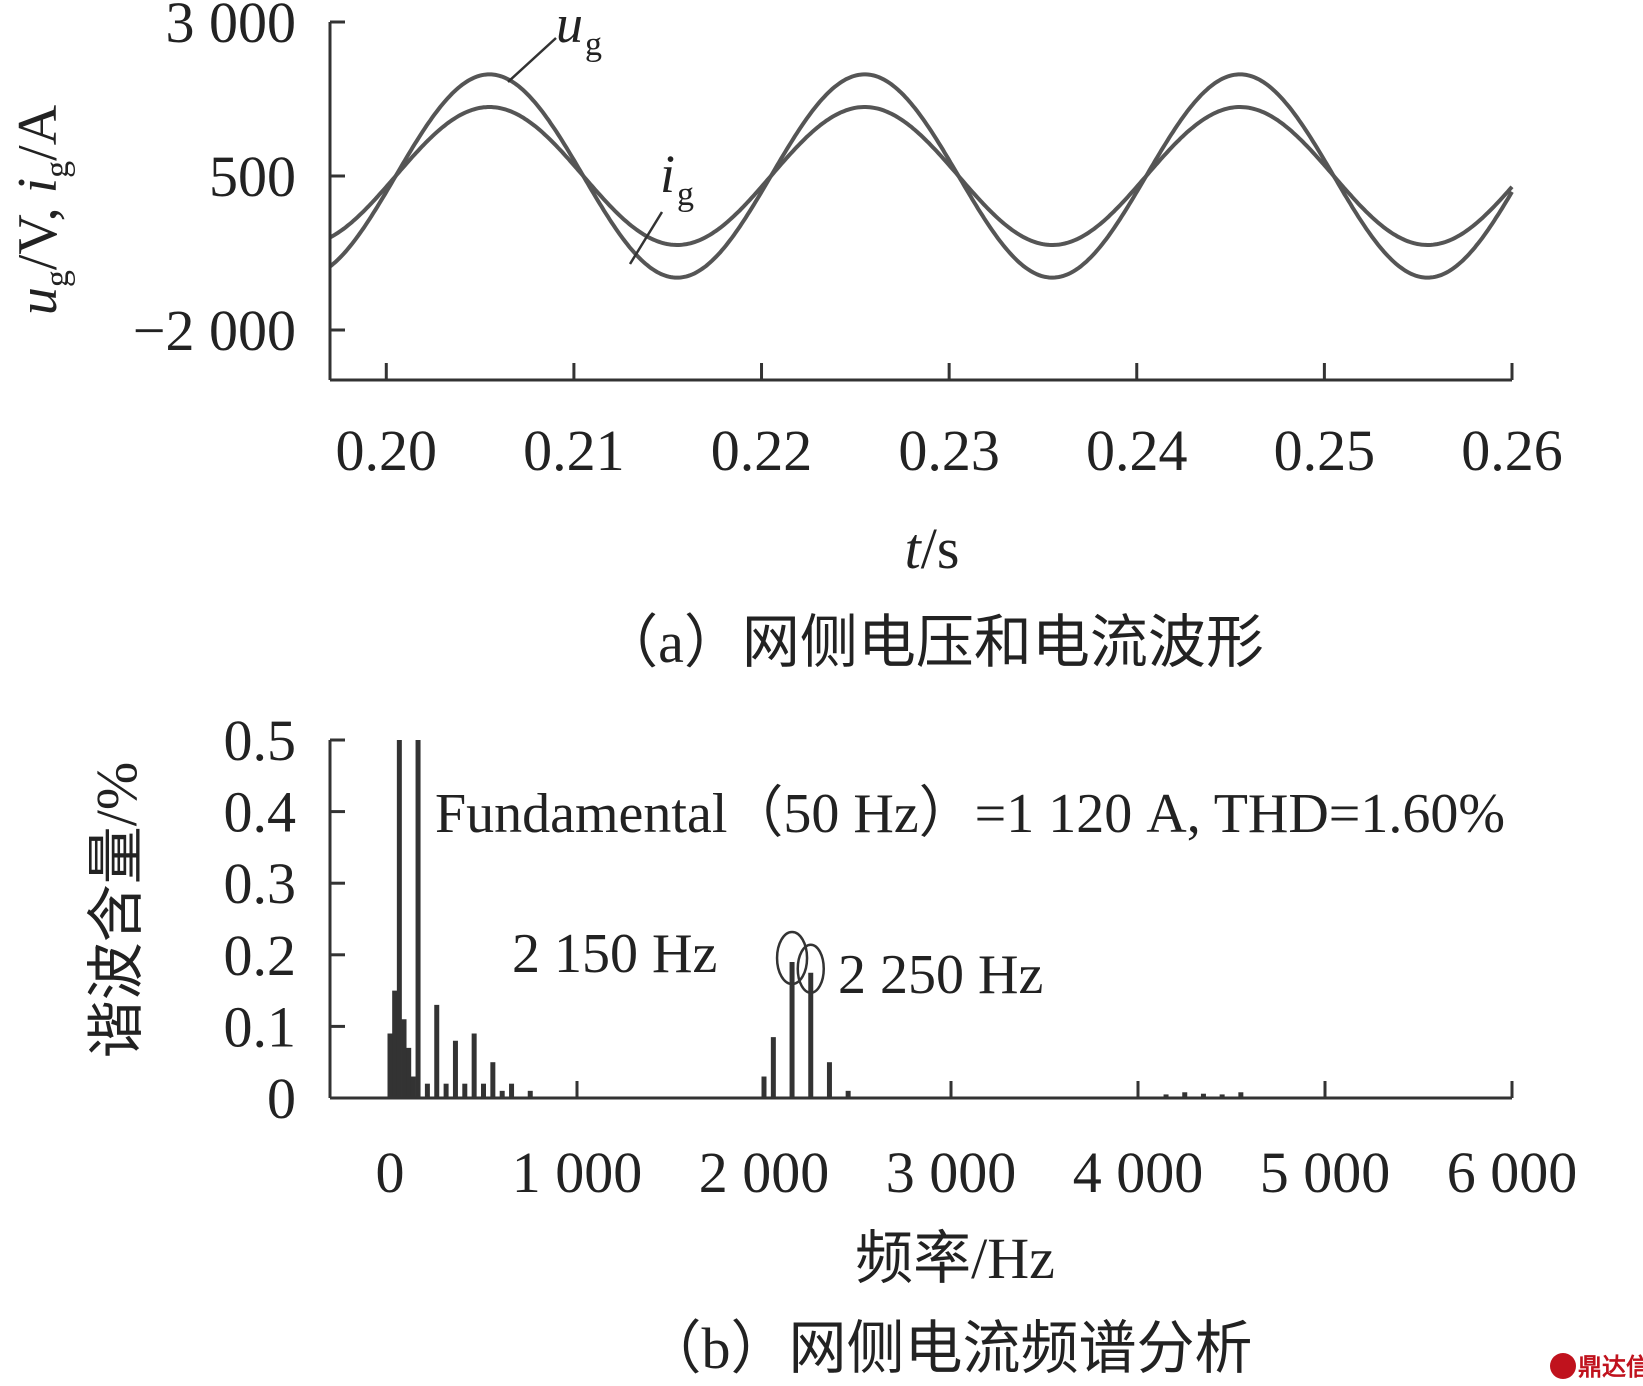  Describe the element at coordinates (764, 1172) in the screenshot. I see `b-xtick-label: 2 000` at that location.